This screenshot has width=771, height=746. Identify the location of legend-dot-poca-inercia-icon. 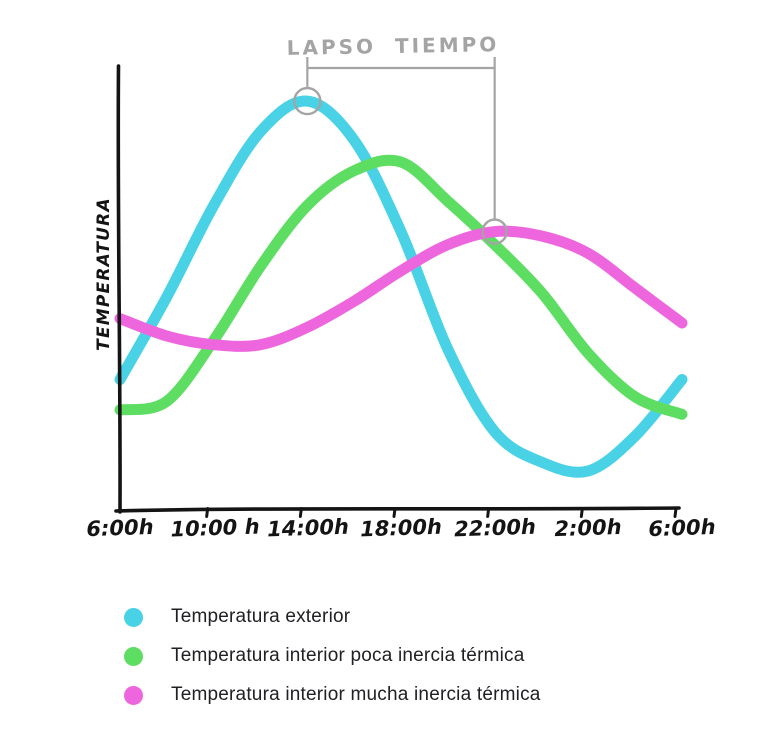
(133, 656).